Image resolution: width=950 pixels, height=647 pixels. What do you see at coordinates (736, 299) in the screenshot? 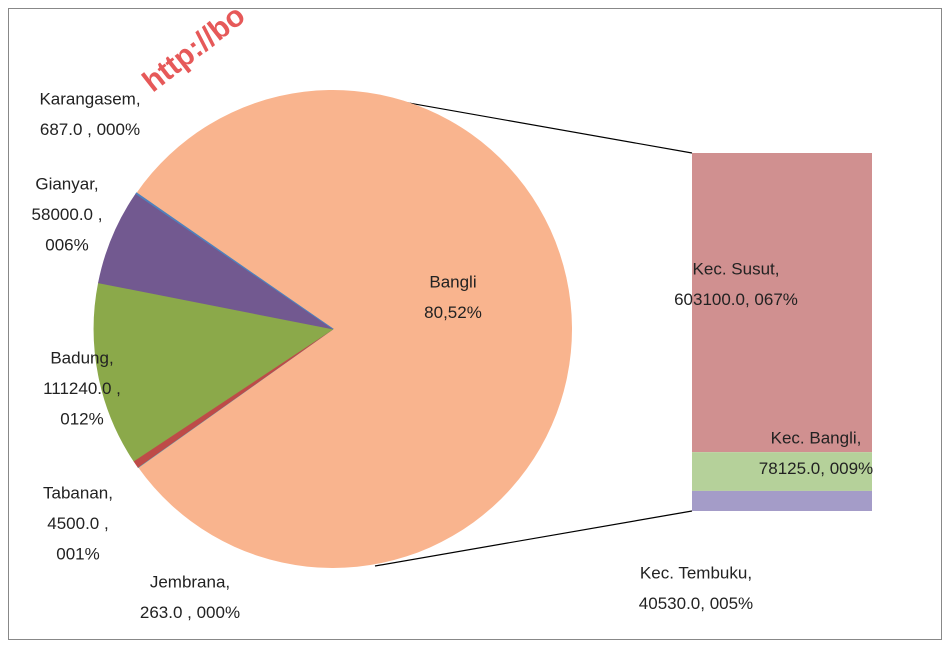
I see `bar-value-label: 603100.0, 067%` at bounding box center [736, 299].